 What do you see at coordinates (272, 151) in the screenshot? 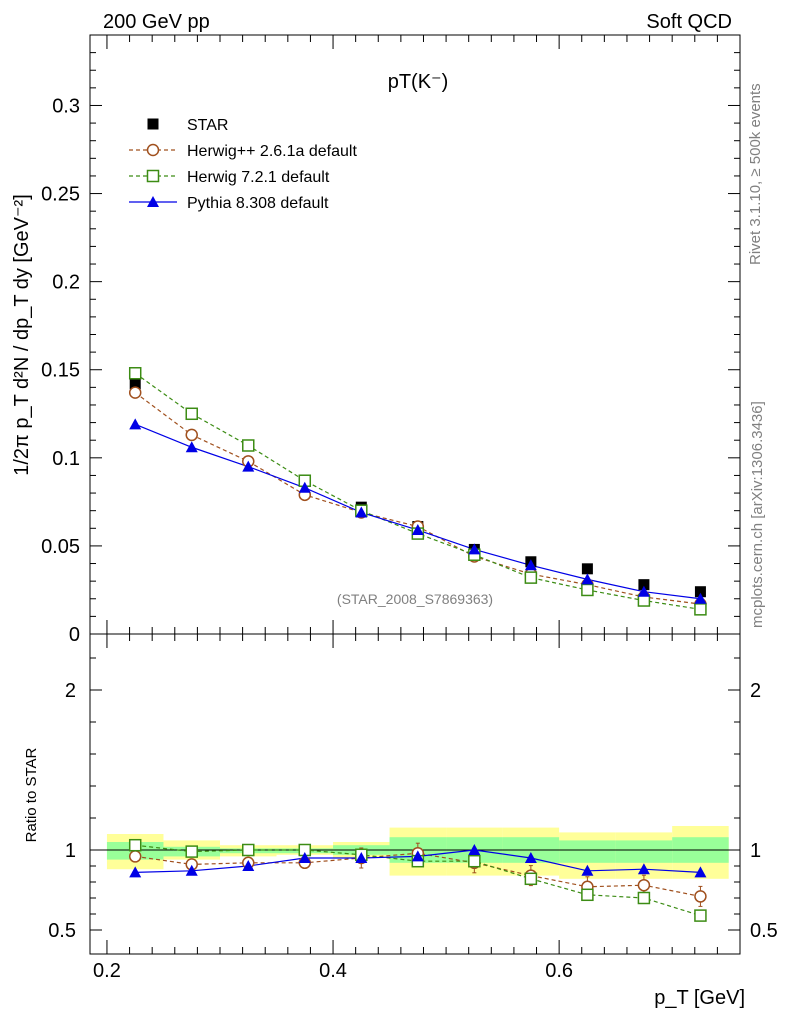
I see `legend-label-1: Herwig++ 2.6.1a default` at bounding box center [272, 151].